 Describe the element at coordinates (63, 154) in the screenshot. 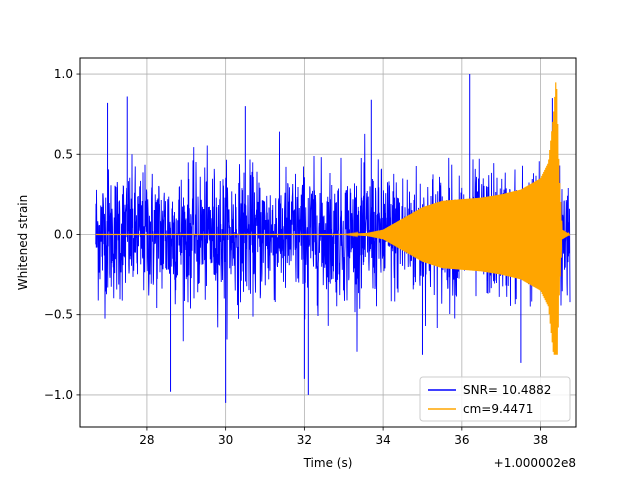

I see `y-tick-label: 0.5` at that location.